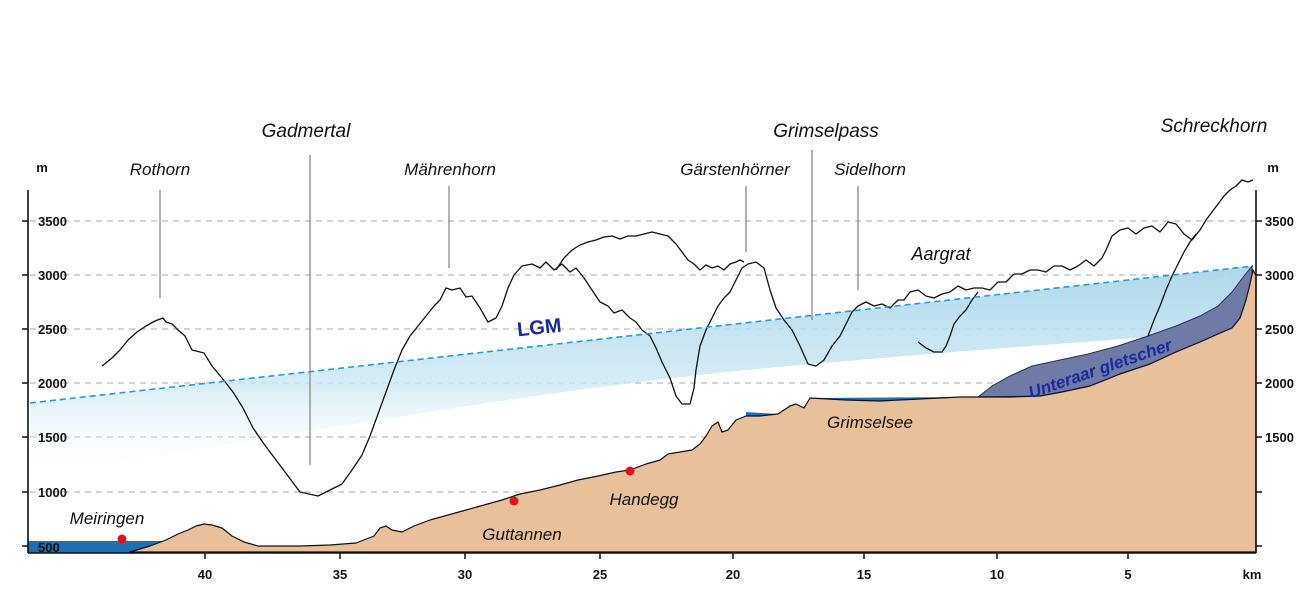 The height and width of the screenshot is (597, 1300). I want to click on place-markers, so click(376, 505).